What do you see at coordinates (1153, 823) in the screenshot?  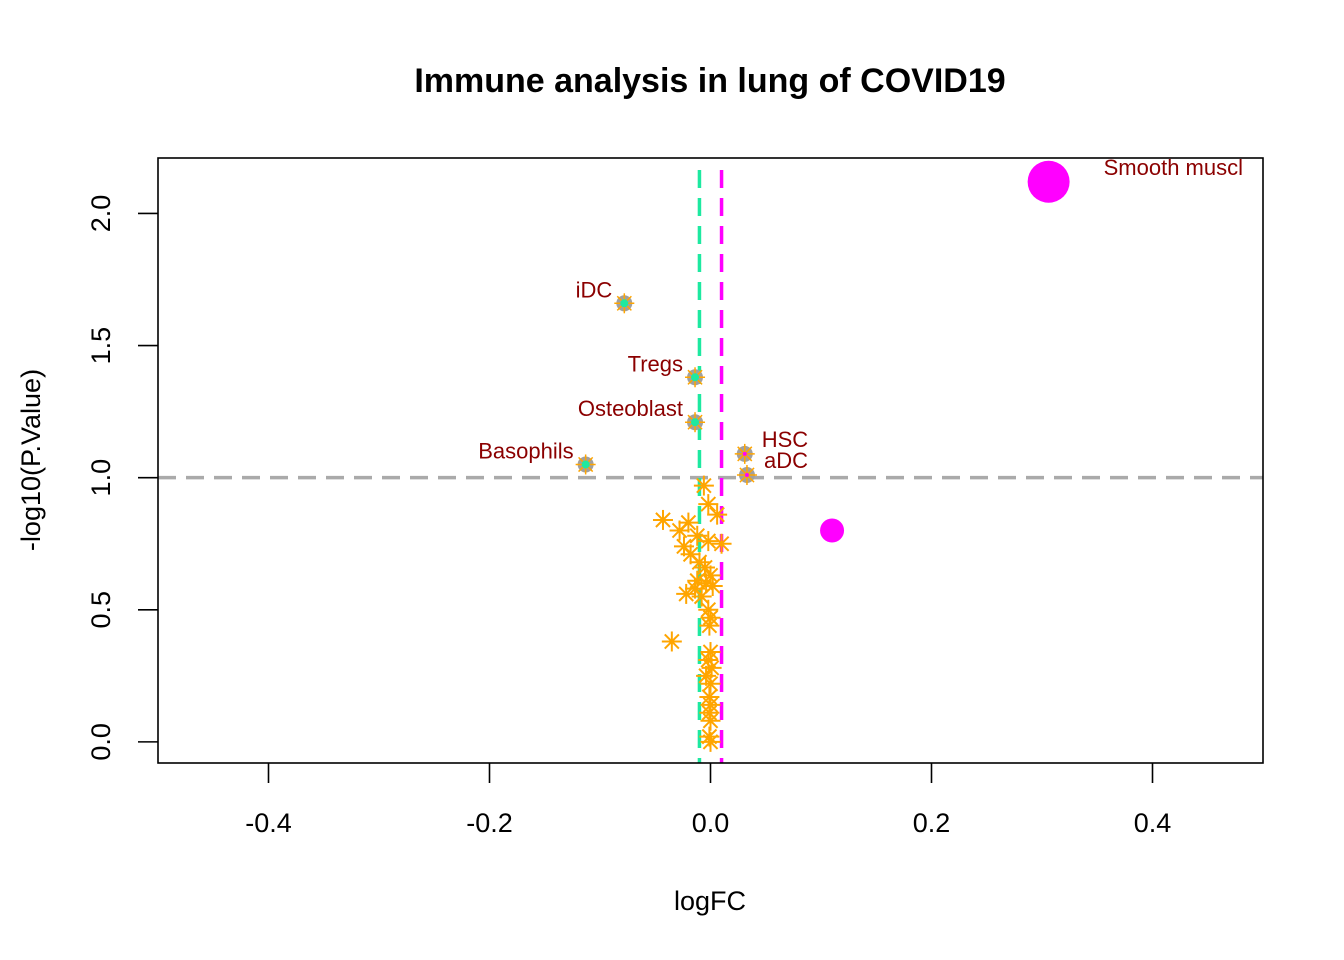 I see `x-tick-label: 0.4` at bounding box center [1153, 823].